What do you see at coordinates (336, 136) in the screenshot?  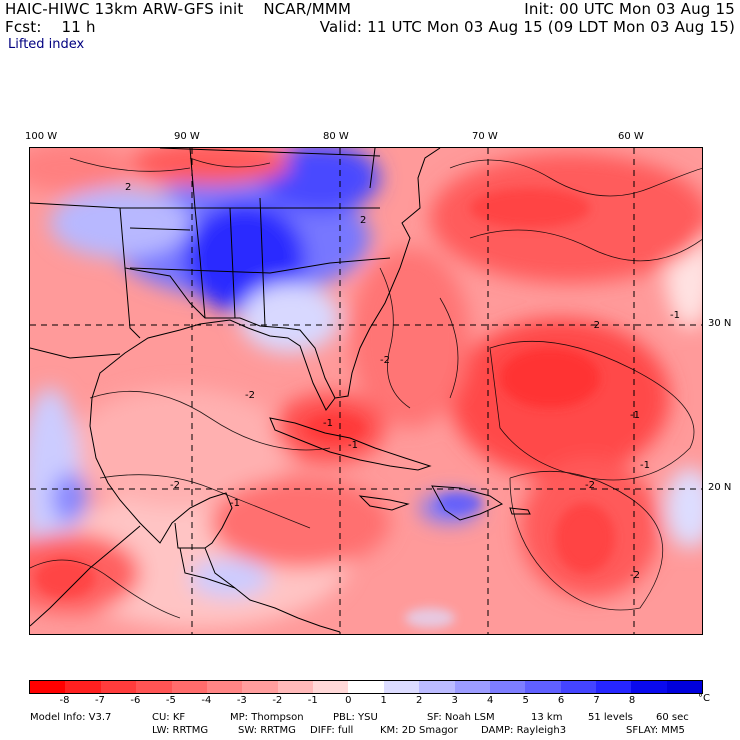 I see `lon-label-80w: 80 W` at bounding box center [336, 136].